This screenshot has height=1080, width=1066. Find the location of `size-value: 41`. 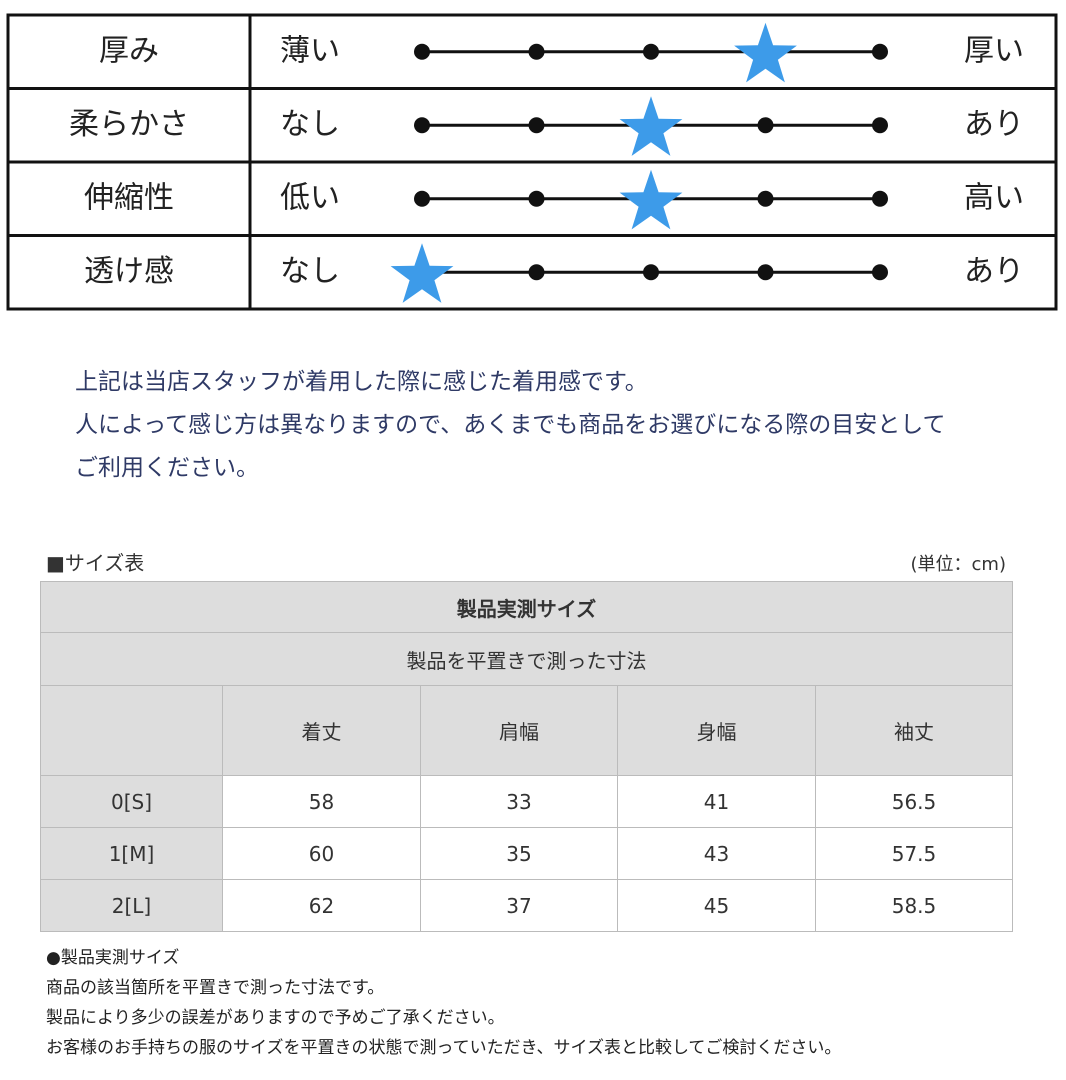

size-value: 41 is located at coordinates (716, 801).